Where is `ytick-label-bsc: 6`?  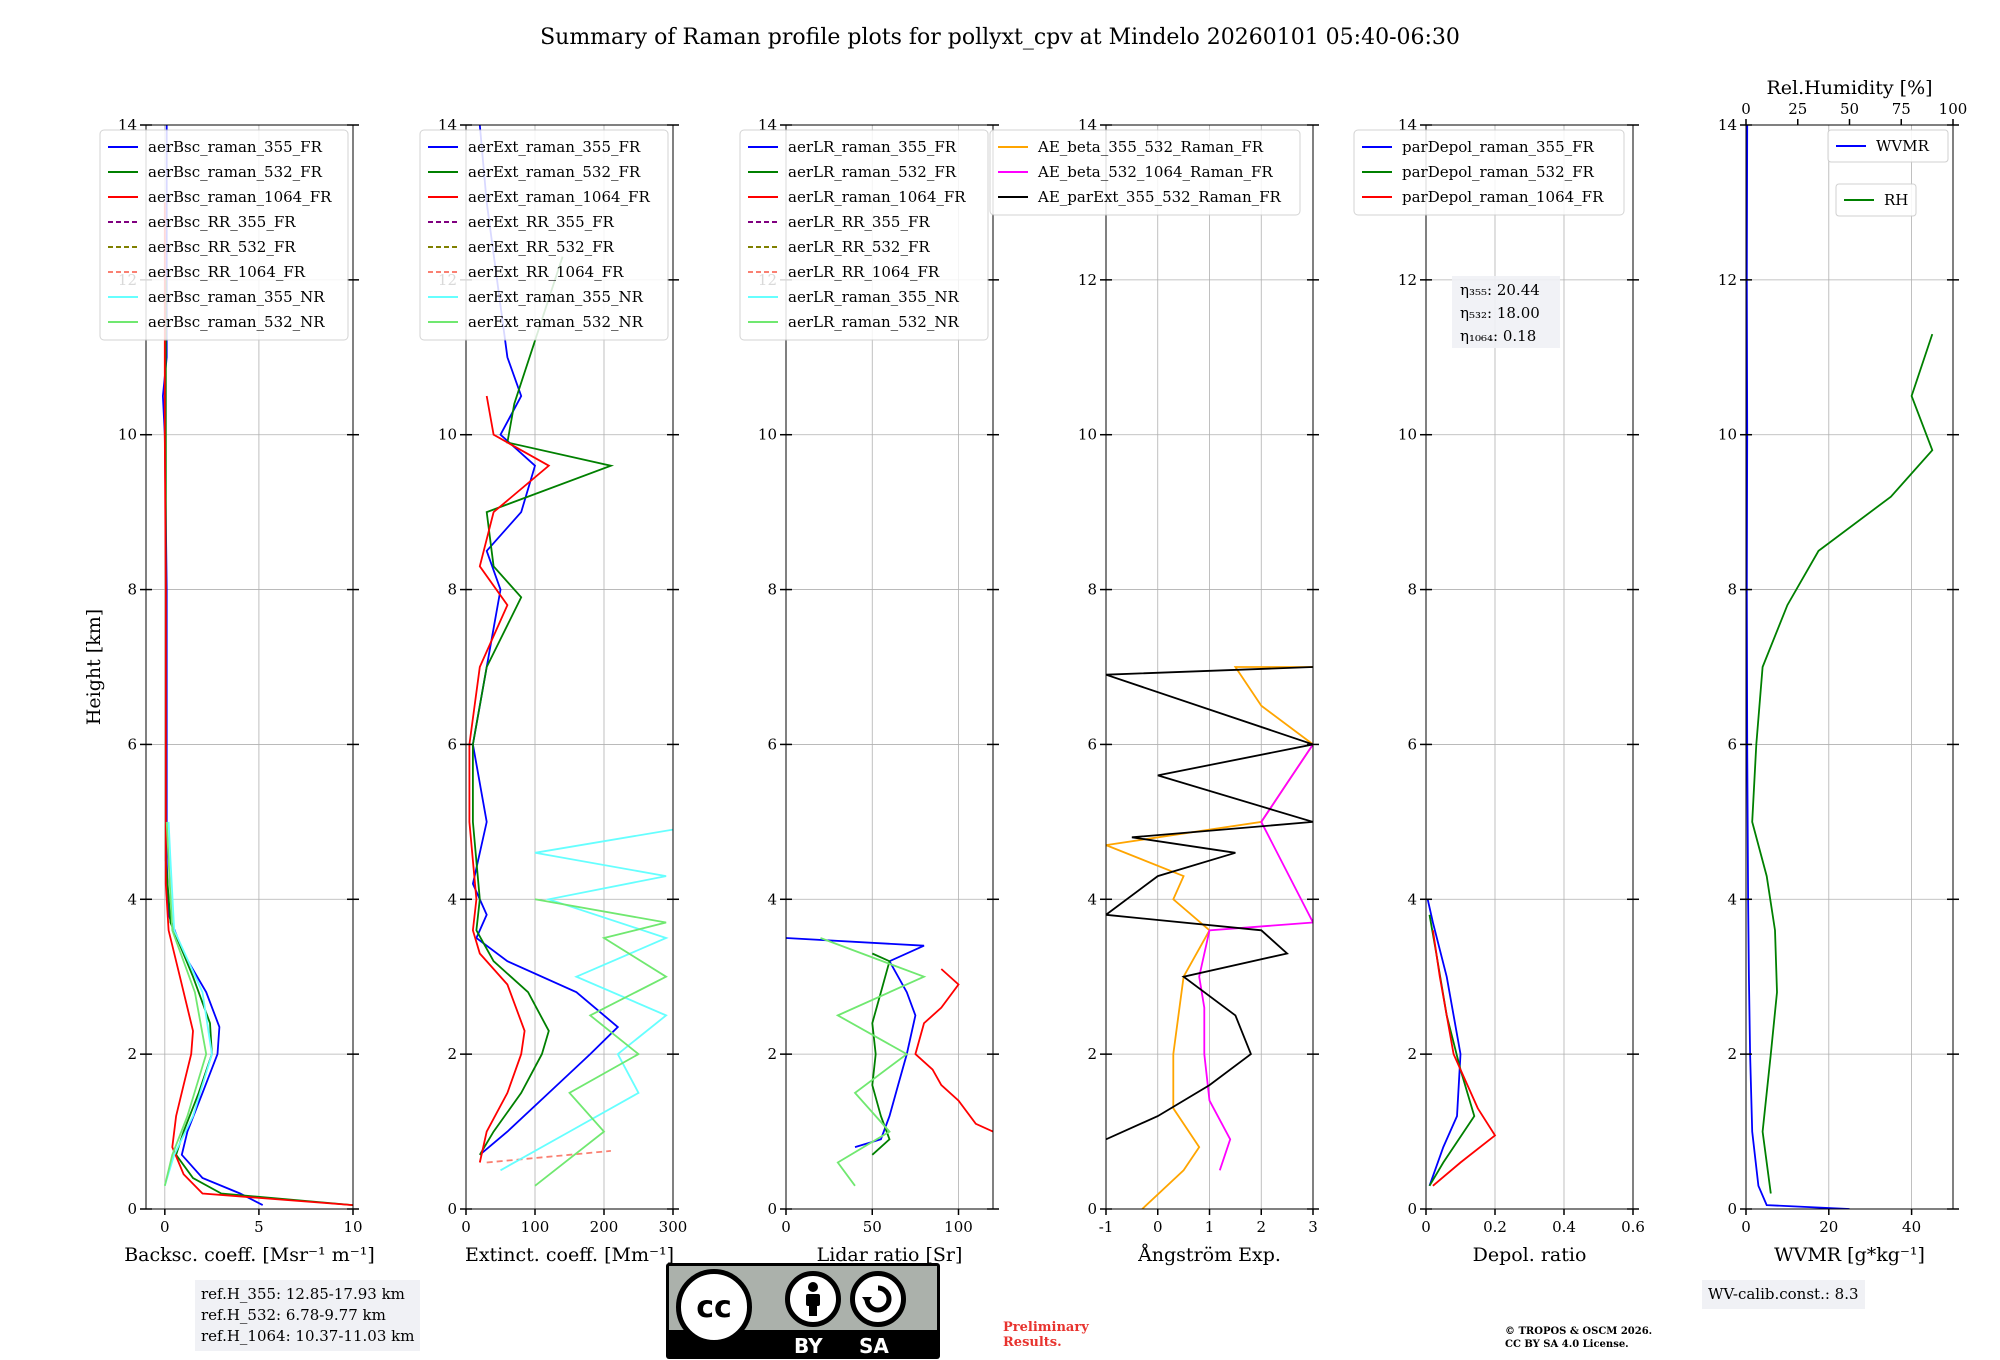
ytick-label-bsc: 6 is located at coordinates (132, 744).